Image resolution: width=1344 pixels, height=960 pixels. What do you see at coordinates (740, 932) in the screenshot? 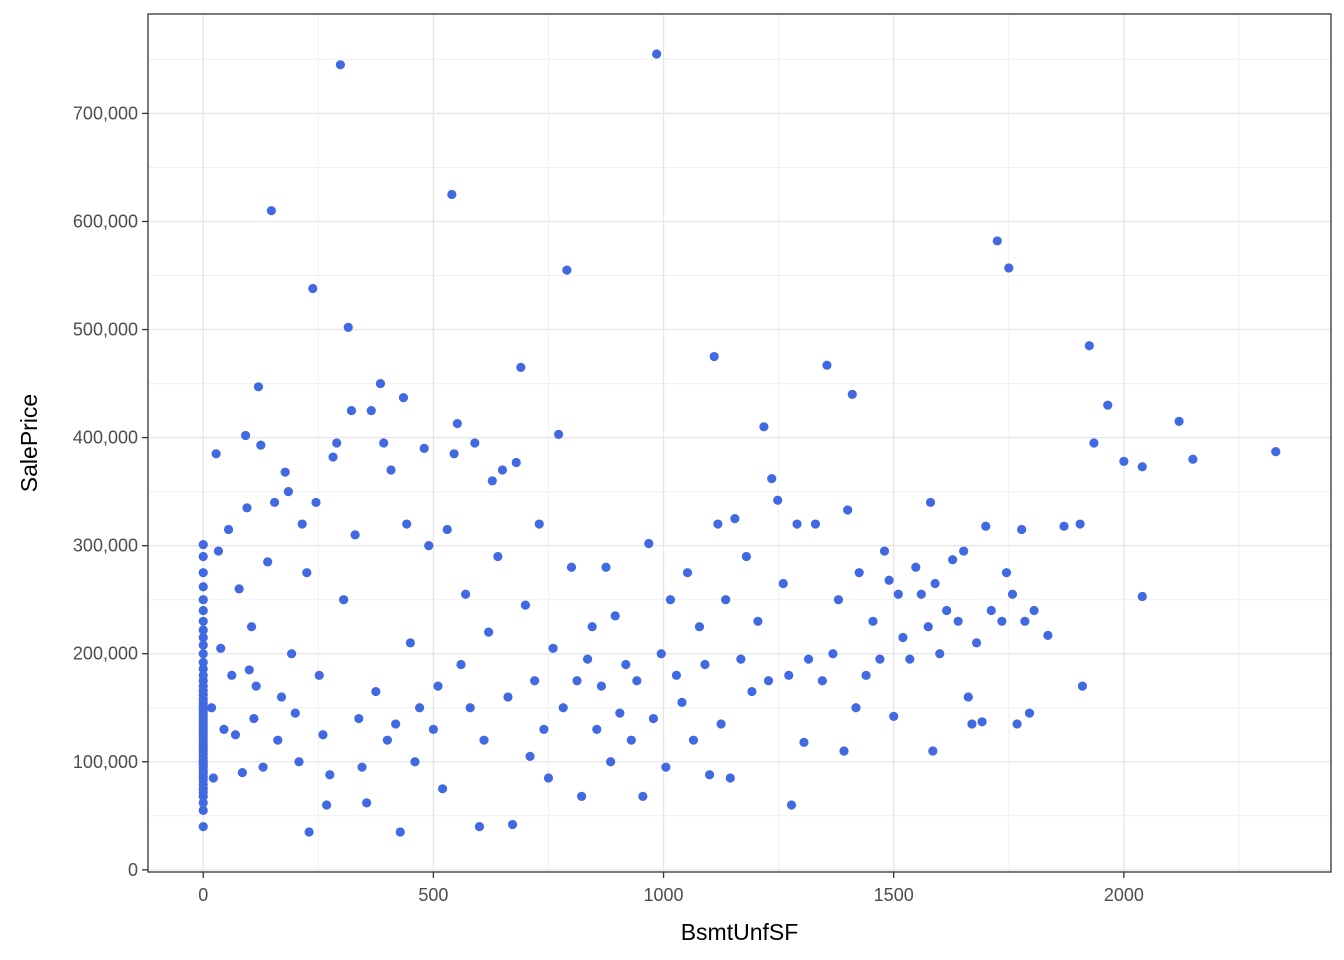
I see `x-axis-title: BsmtUnfSF` at bounding box center [740, 932].